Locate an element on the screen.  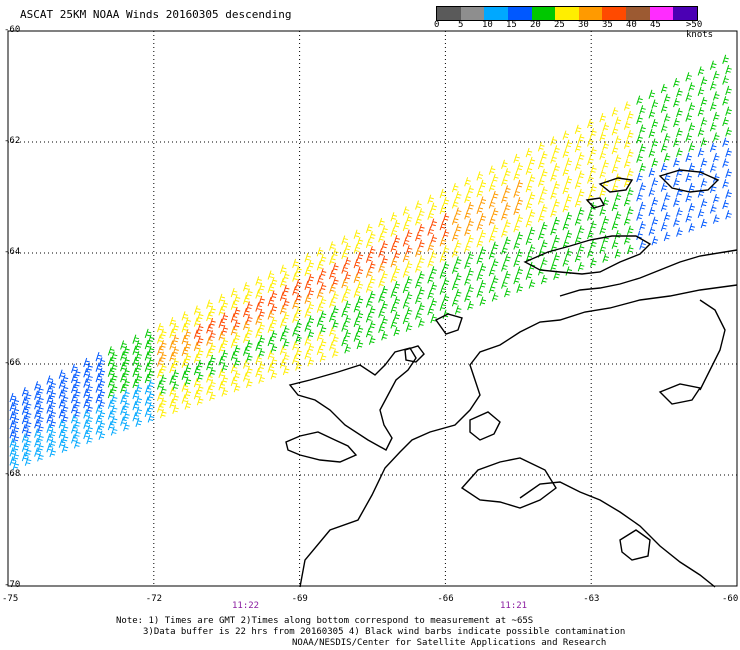
scale-swatch is located at coordinates (449, 13).